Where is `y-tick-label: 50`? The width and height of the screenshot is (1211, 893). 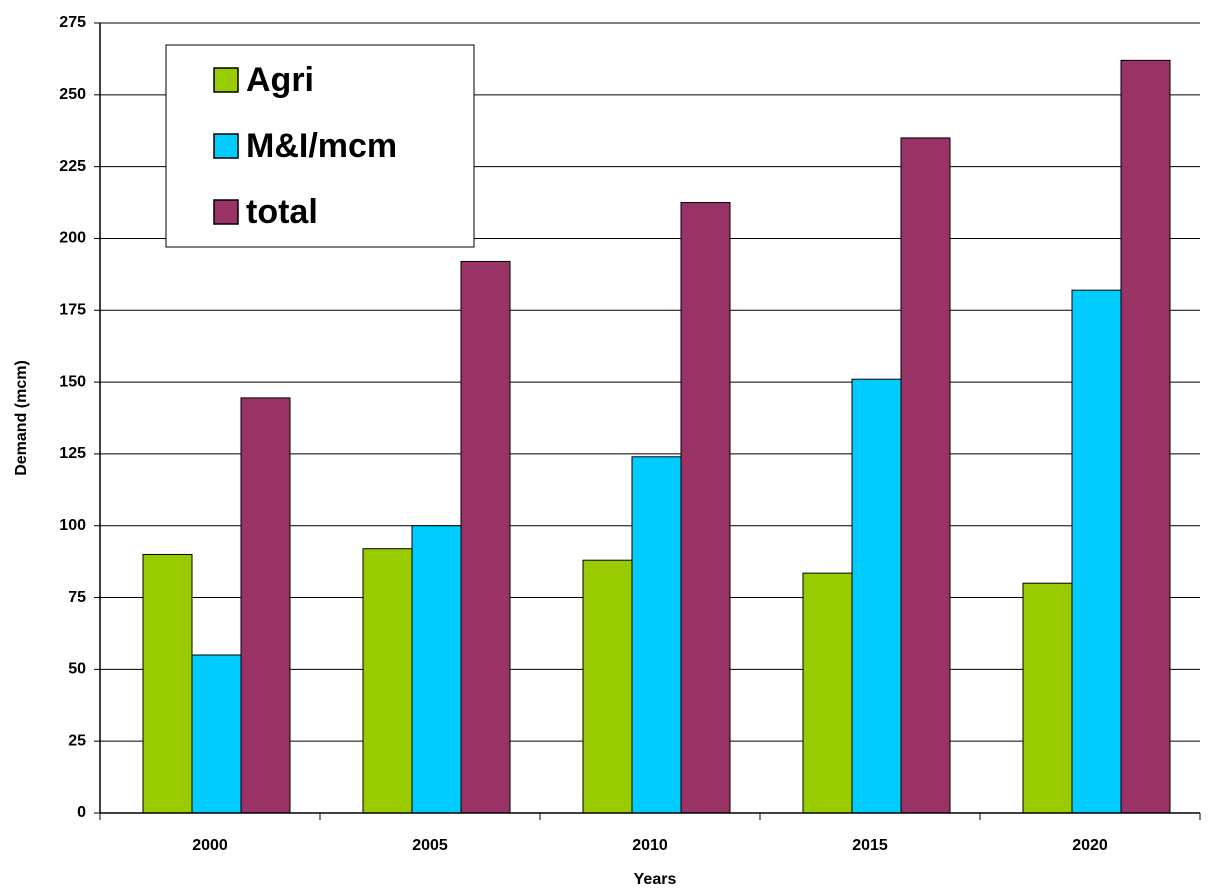
y-tick-label: 50 is located at coordinates (77, 669).